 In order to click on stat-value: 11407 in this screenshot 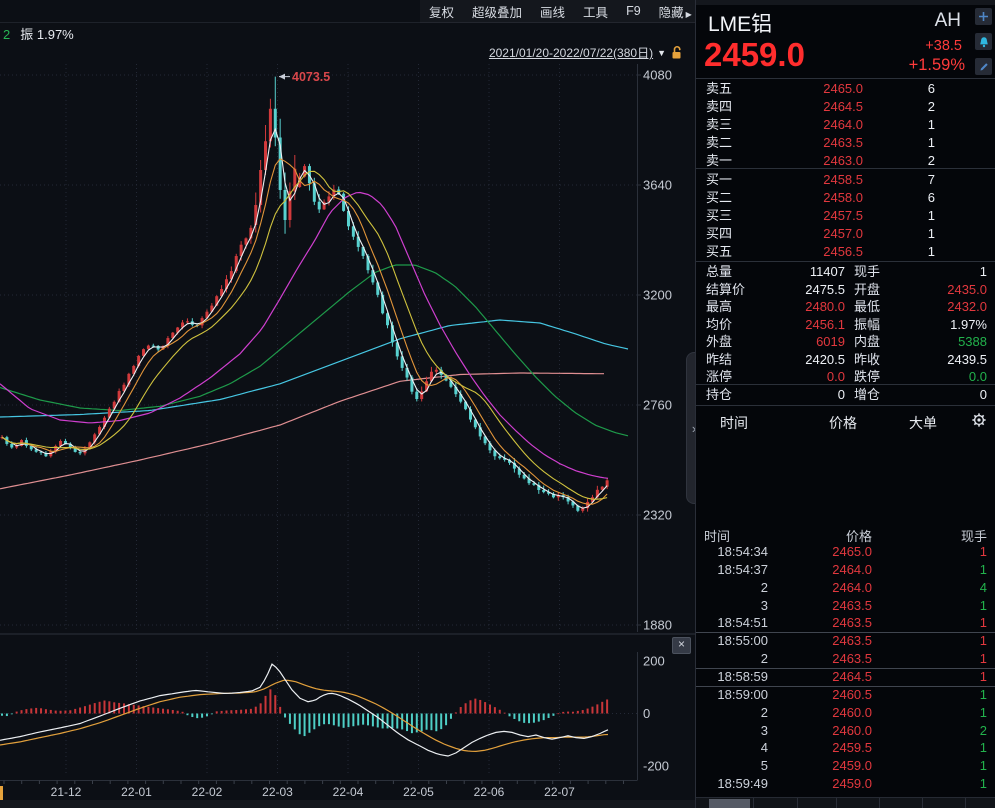, I will do `click(827, 271)`.